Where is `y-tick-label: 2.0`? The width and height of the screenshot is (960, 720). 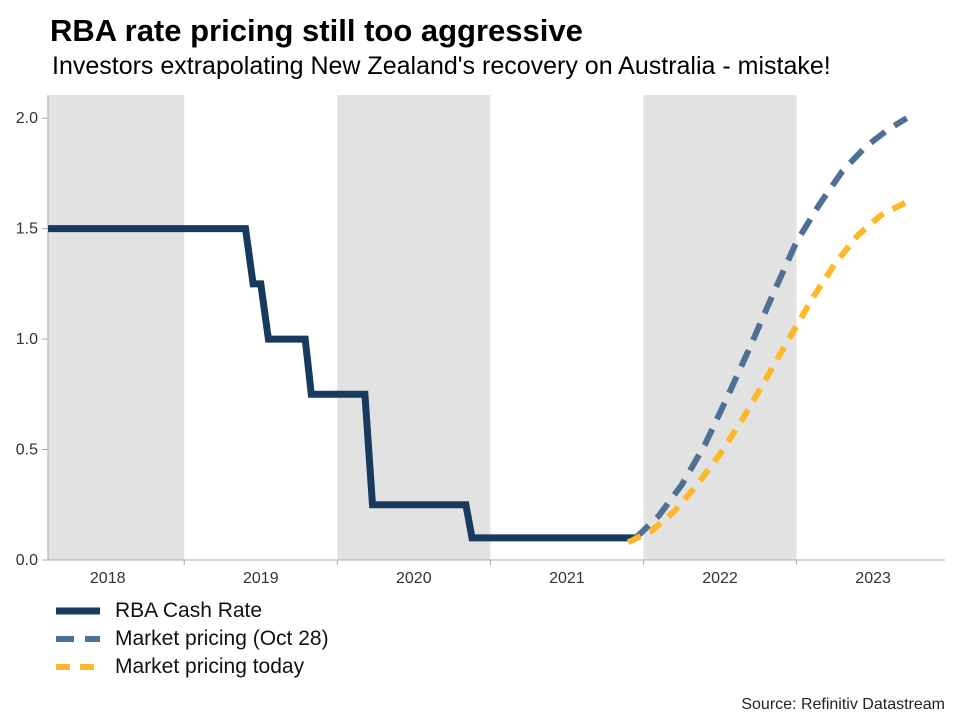 y-tick-label: 2.0 is located at coordinates (27, 118).